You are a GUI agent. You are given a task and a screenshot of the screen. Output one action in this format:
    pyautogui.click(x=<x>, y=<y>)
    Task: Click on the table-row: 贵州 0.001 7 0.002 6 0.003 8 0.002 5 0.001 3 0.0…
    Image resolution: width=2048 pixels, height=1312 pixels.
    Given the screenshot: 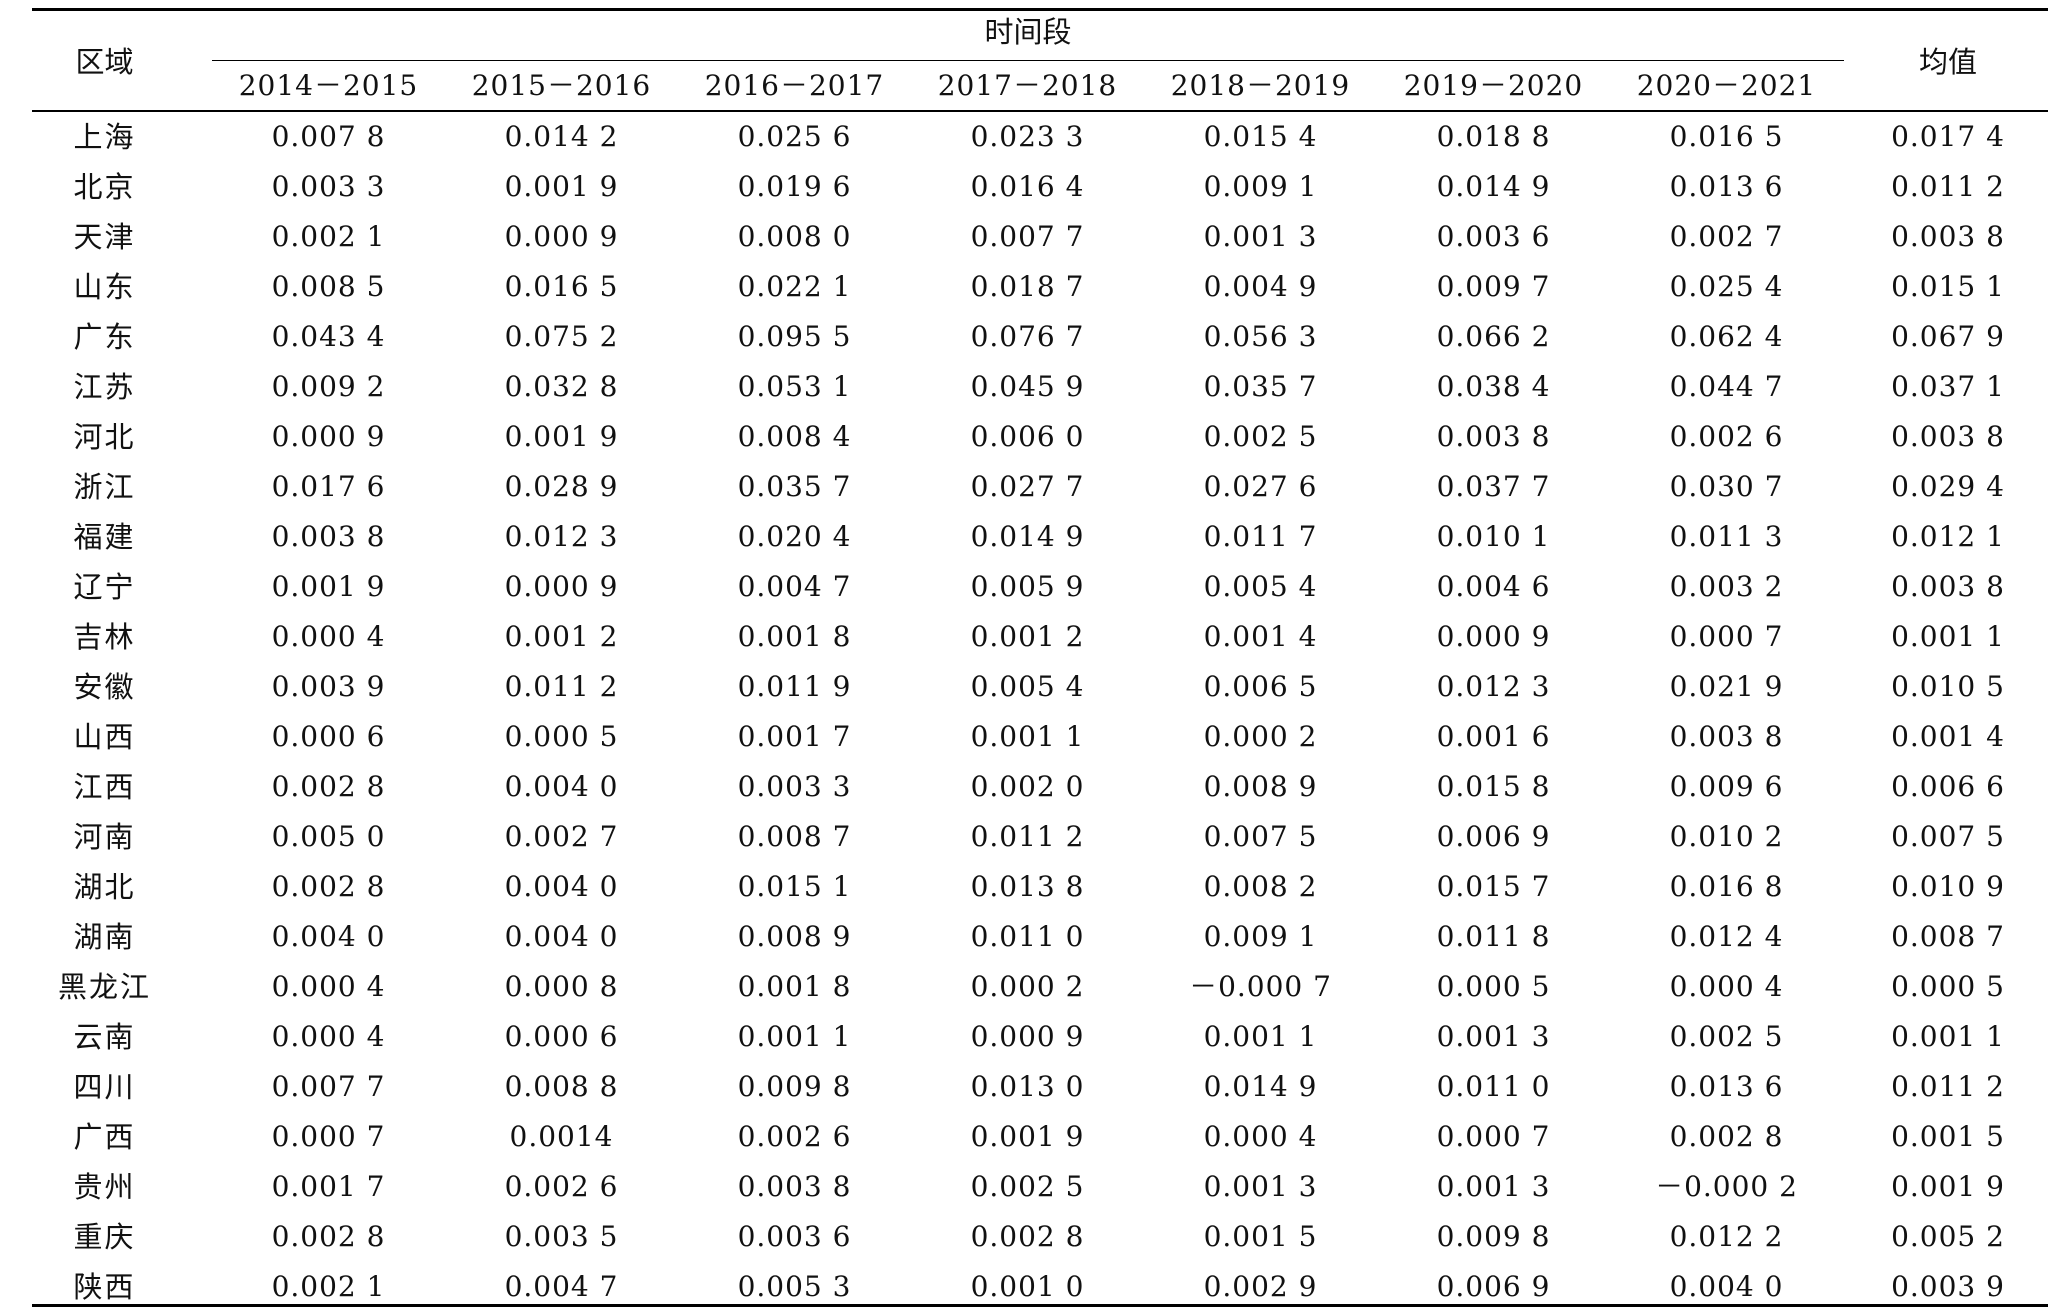 What is the action you would take?
    pyautogui.click(x=1040, y=1187)
    